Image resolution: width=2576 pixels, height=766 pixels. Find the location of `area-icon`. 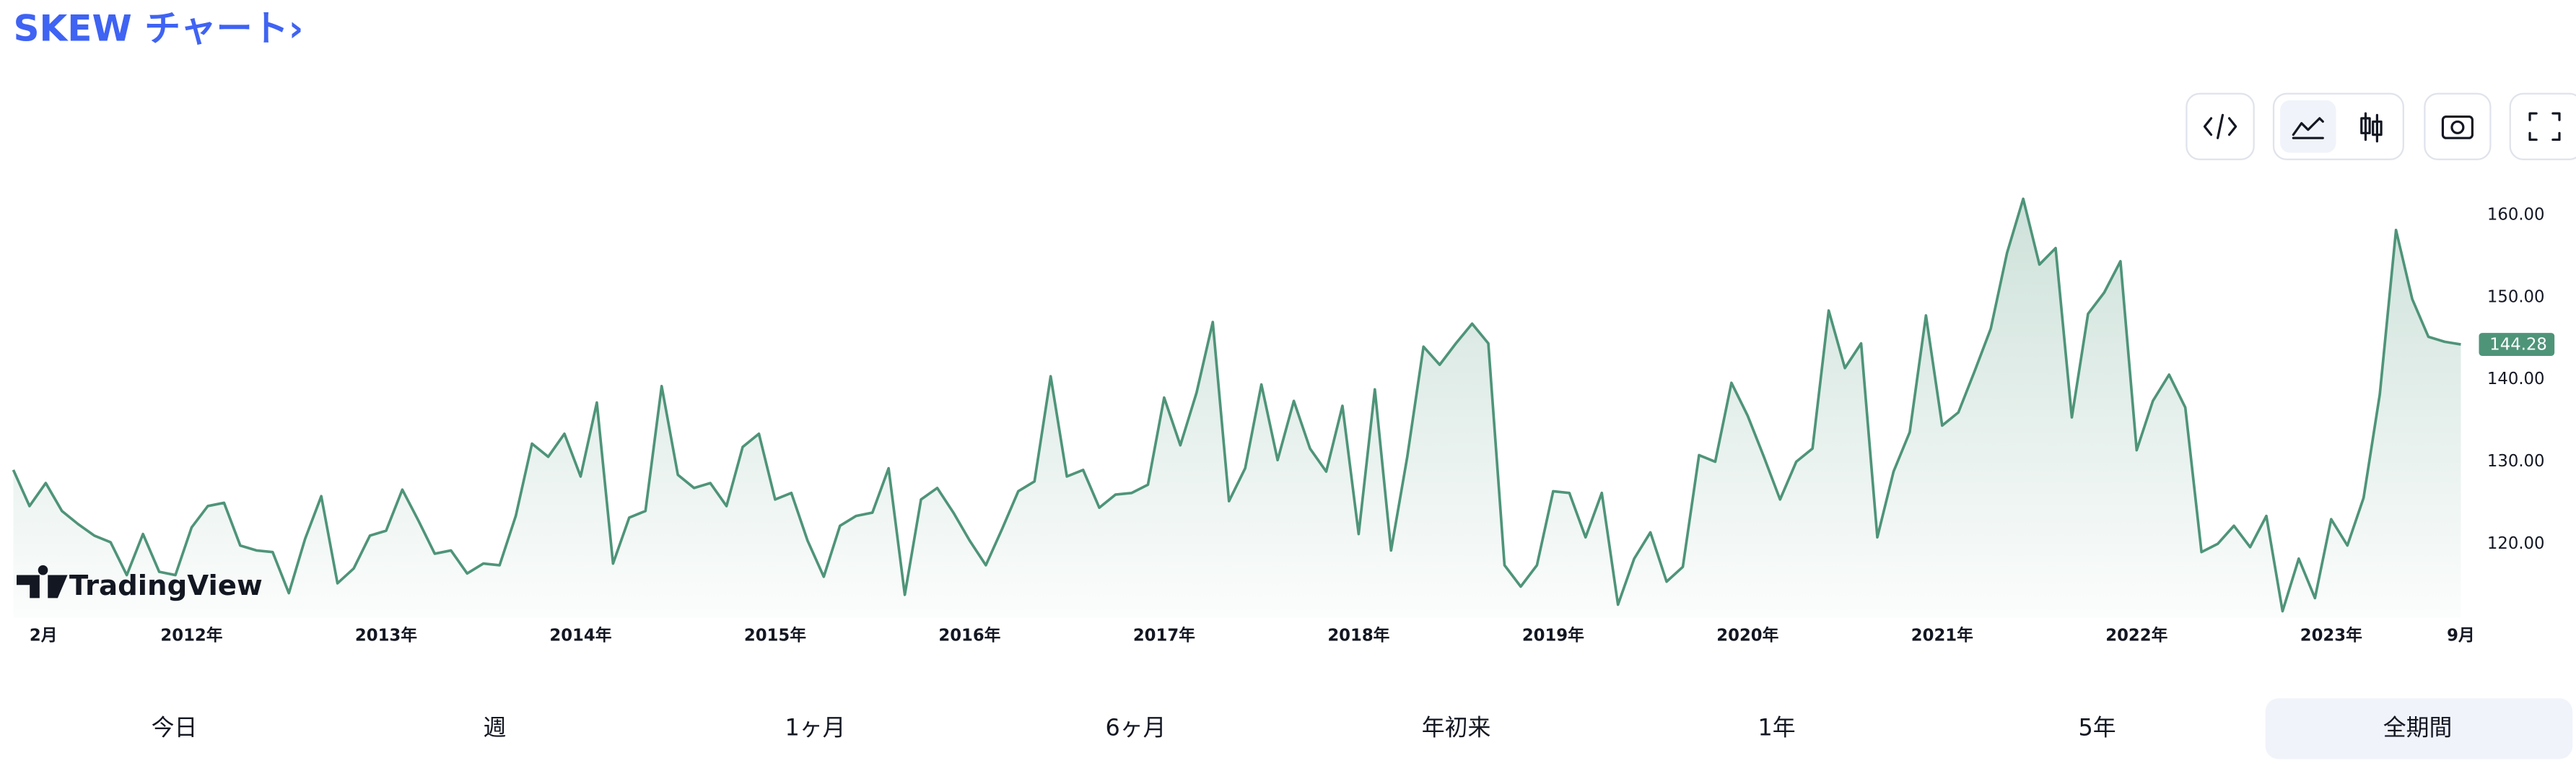

area-icon is located at coordinates (2308, 128).